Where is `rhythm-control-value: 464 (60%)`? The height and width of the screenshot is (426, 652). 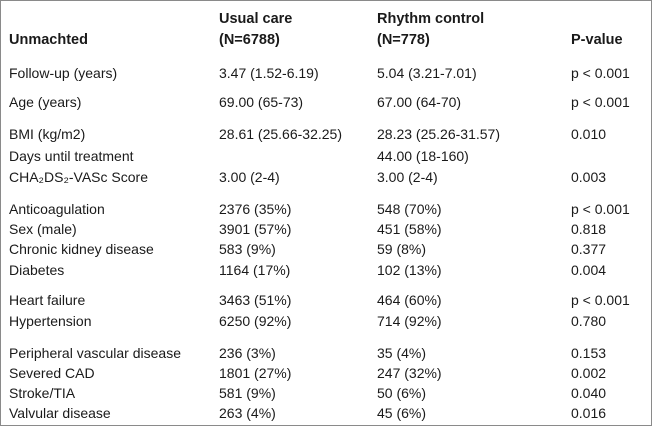
rhythm-control-value: 464 (60%) is located at coordinates (409, 300).